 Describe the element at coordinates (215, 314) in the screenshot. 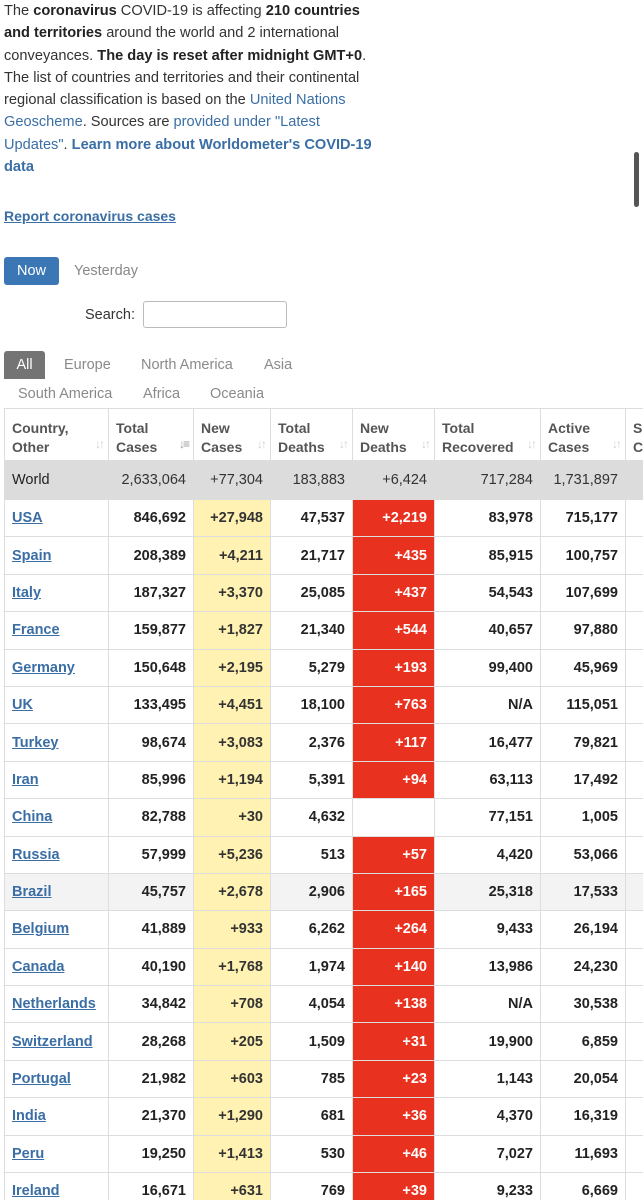

I see `search-input` at that location.